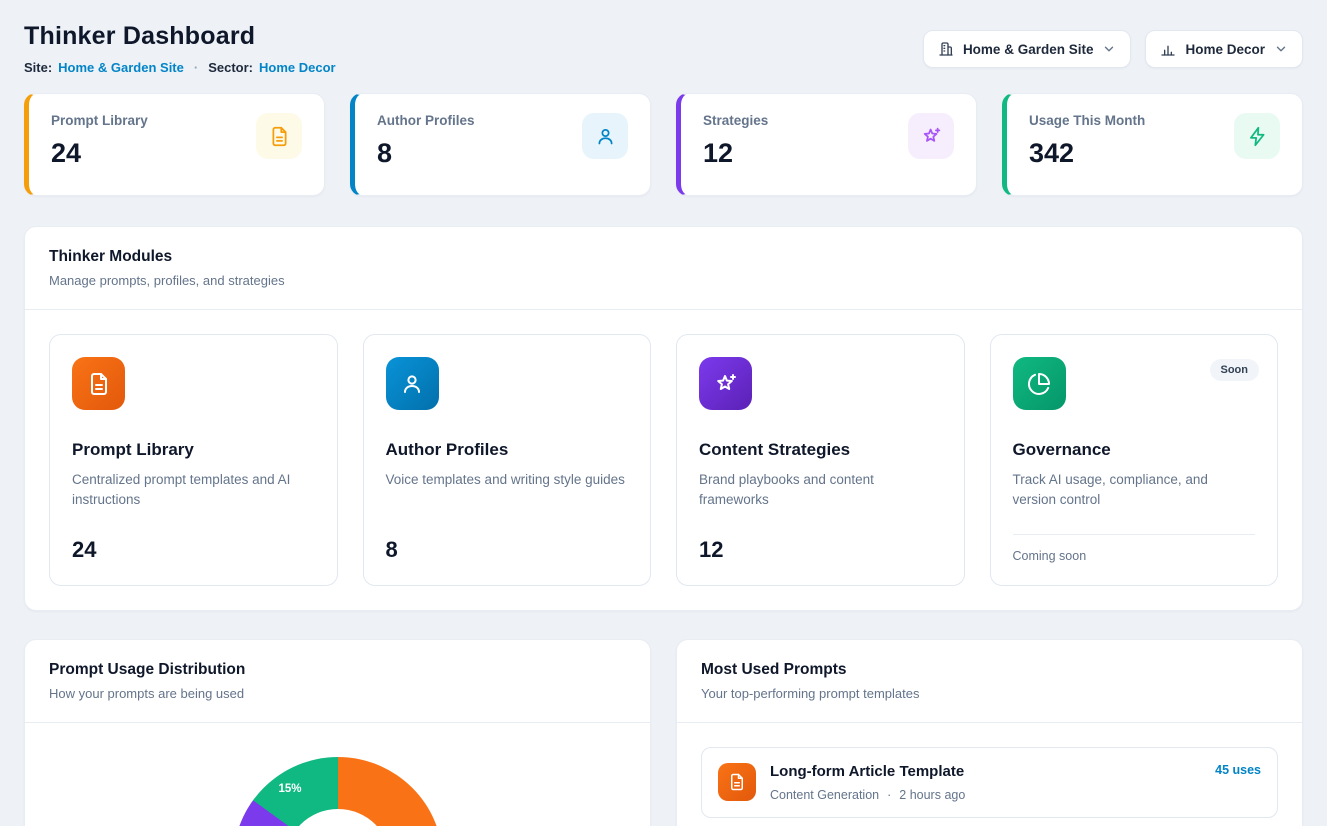 The height and width of the screenshot is (826, 1327). Describe the element at coordinates (505, 479) in the screenshot. I see `module-description: Voice templates and writing style guides` at that location.